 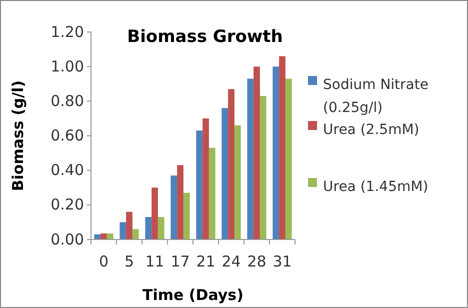 I want to click on y-tick-label: 0.20, so click(x=67, y=205).